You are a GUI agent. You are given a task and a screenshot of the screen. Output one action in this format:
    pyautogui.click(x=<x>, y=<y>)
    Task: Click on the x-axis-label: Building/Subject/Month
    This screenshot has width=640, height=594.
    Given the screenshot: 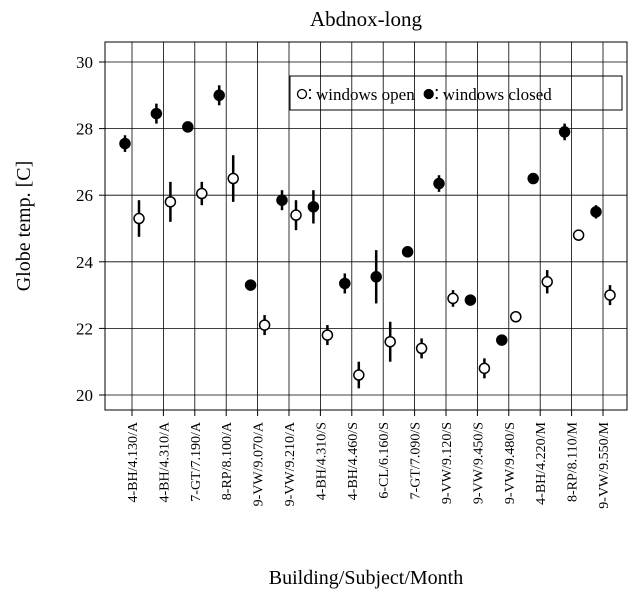 What is the action you would take?
    pyautogui.click(x=366, y=578)
    